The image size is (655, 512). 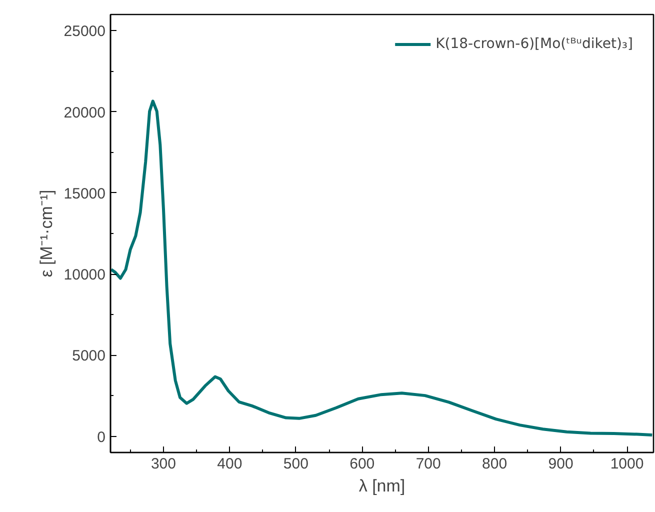 What do you see at coordinates (85, 193) in the screenshot?
I see `y-tick-label: 15000` at bounding box center [85, 193].